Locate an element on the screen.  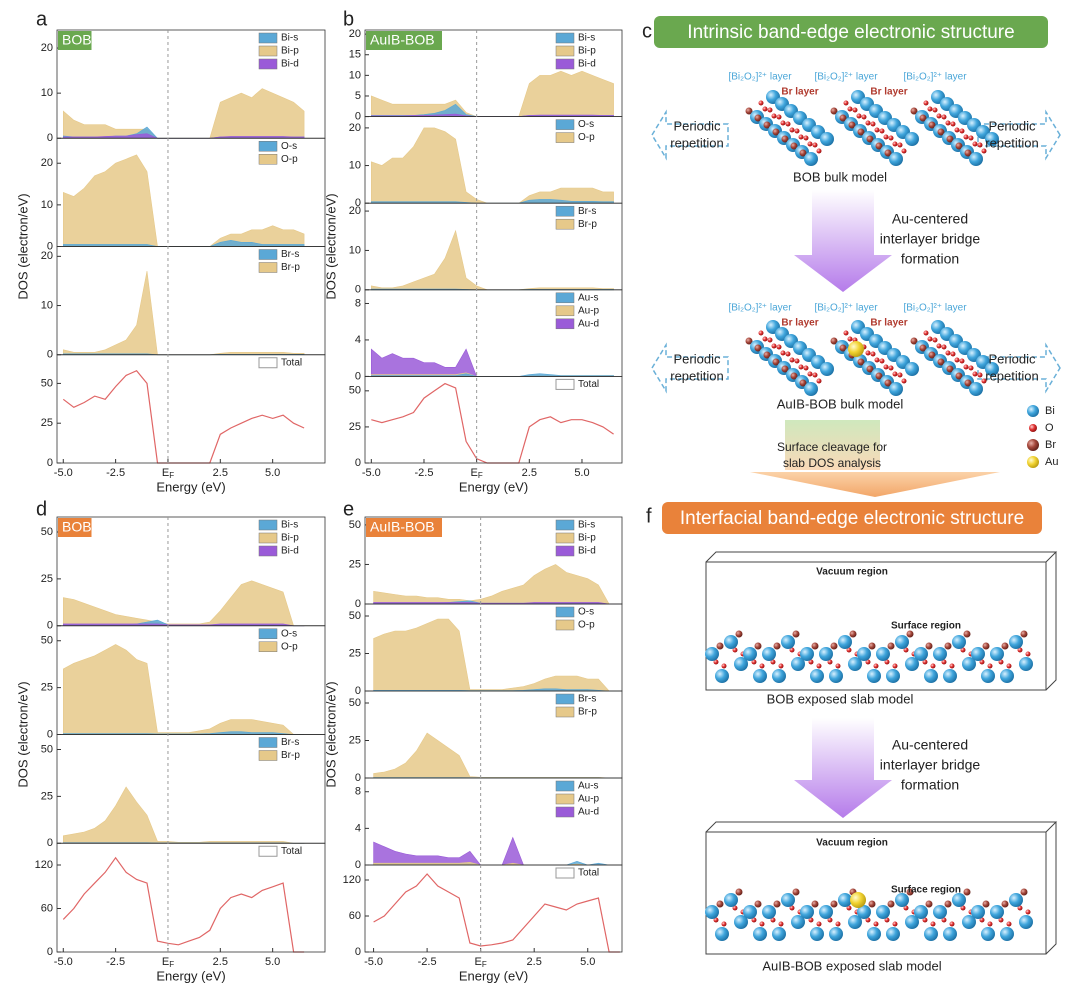
x-tick-label: EF is located at coordinates (168, 473).